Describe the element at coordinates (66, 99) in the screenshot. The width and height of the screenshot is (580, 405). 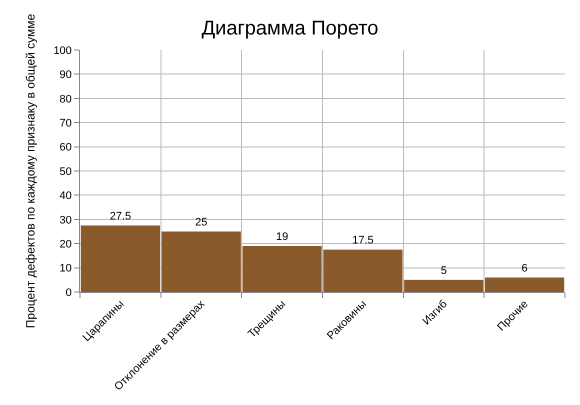
I see `y-tick-label: 80` at that location.